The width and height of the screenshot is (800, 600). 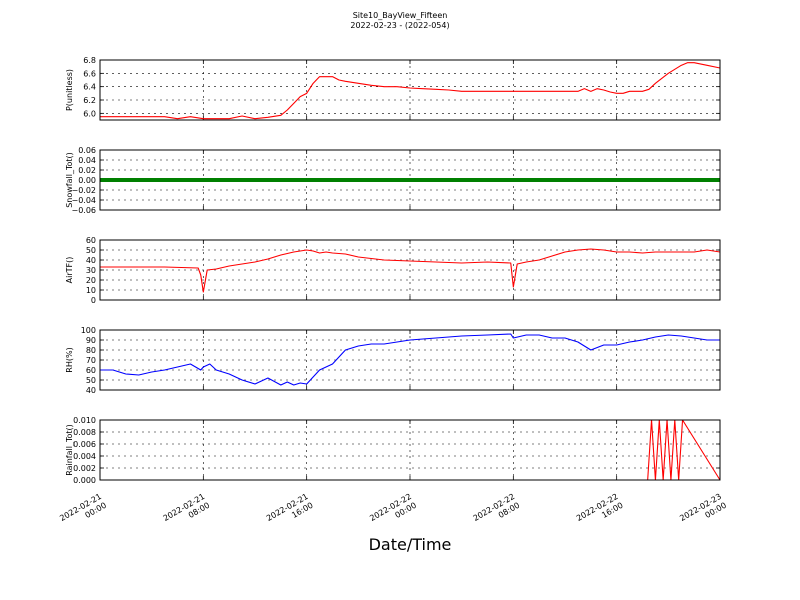 What do you see at coordinates (497, 512) in the screenshot?
I see `x-tick-label: 2022-02-2208:00` at bounding box center [497, 512].